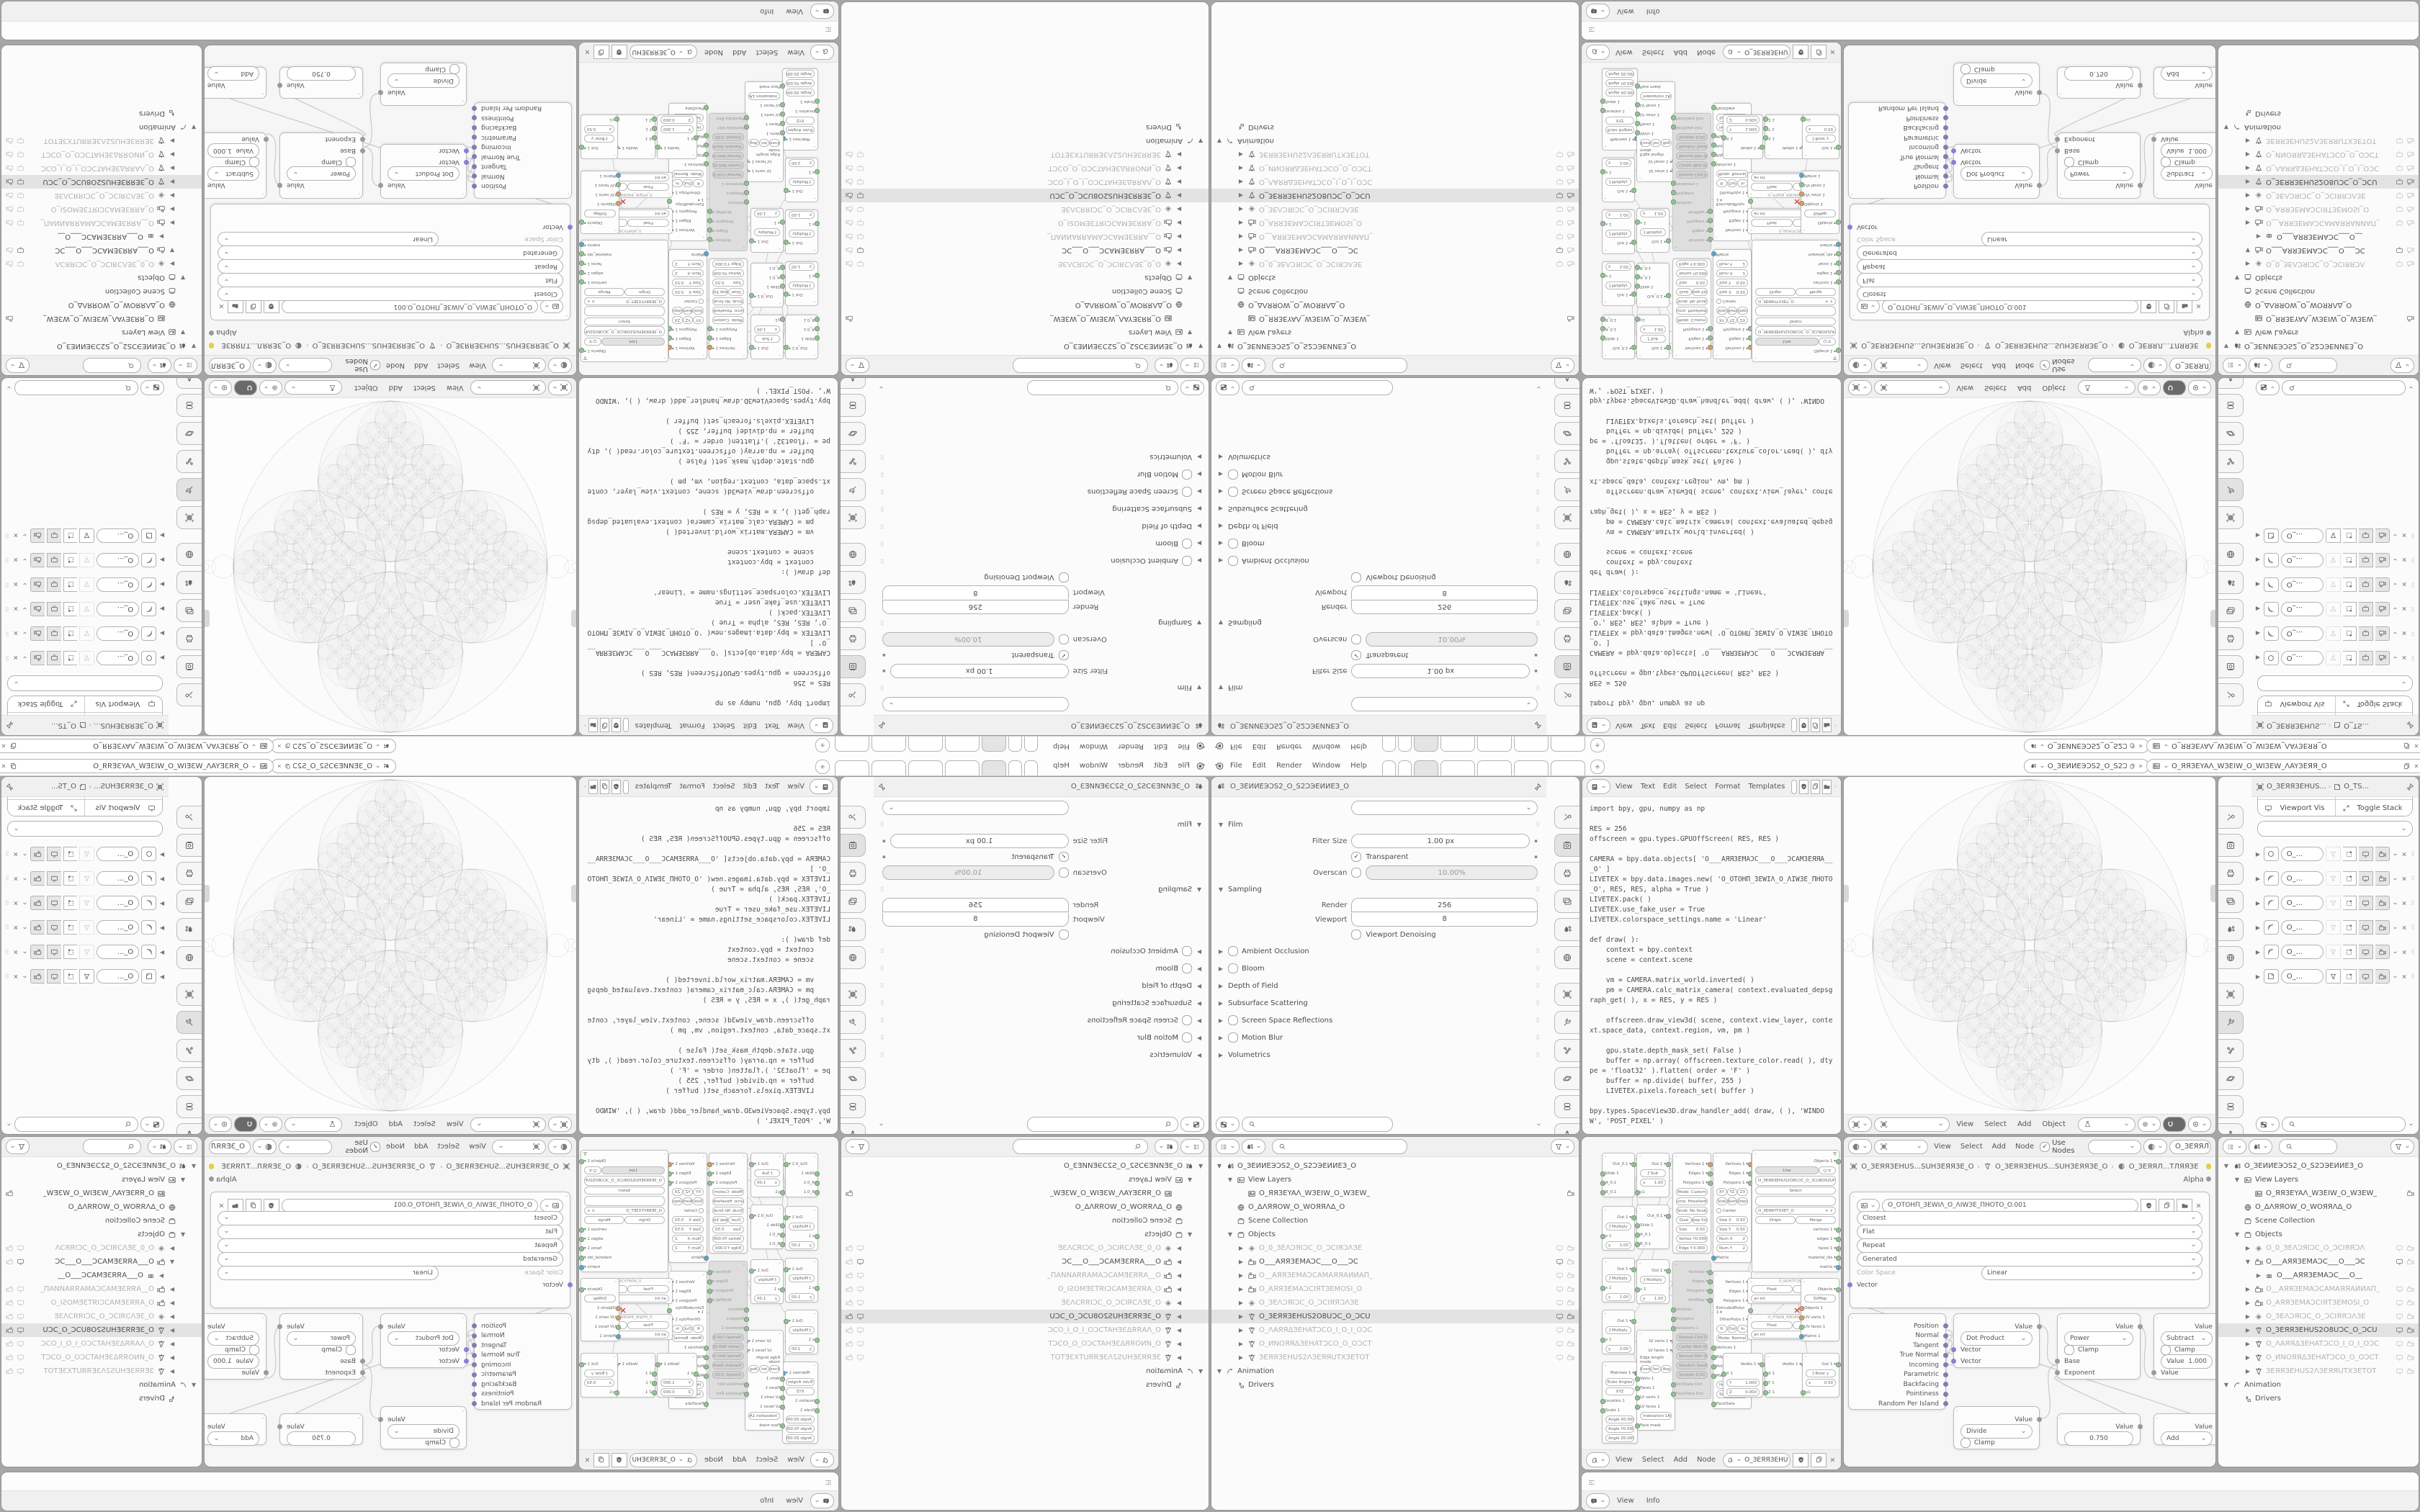  What do you see at coordinates (321, 1438) in the screenshot?
I see `value-field: 0.750` at bounding box center [321, 1438].